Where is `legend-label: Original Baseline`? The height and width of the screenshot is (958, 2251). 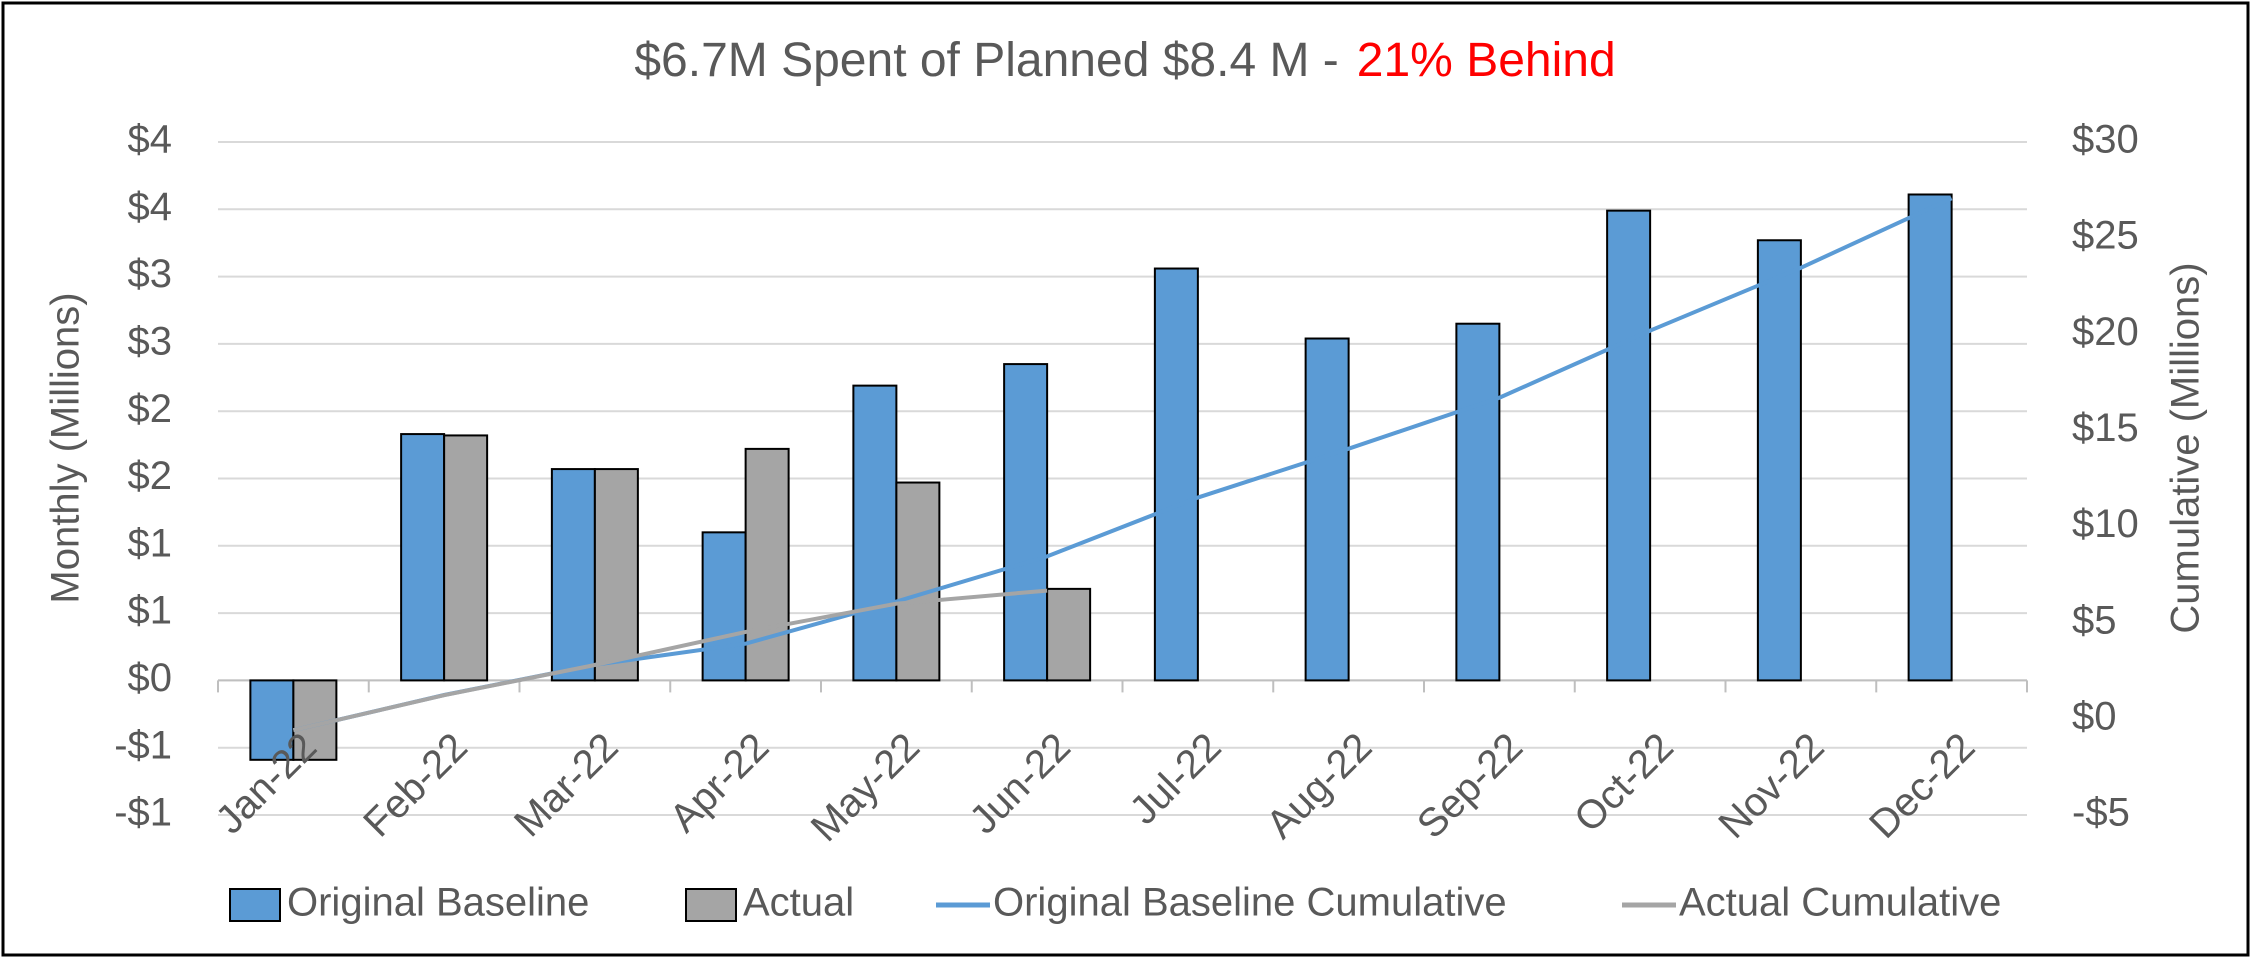 legend-label: Original Baseline is located at coordinates (438, 903).